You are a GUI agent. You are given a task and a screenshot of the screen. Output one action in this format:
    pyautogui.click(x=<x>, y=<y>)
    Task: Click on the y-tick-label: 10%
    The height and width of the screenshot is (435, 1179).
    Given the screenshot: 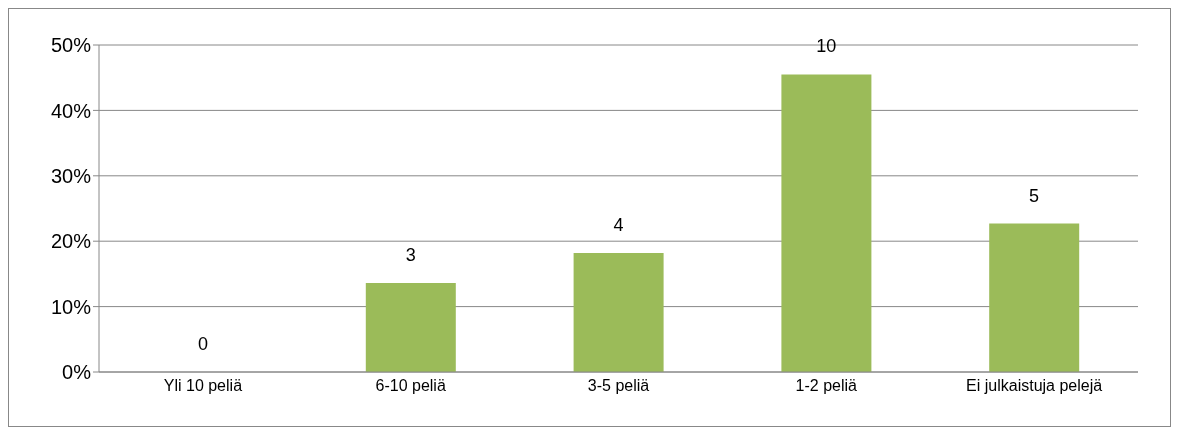 What is the action you would take?
    pyautogui.click(x=71, y=306)
    